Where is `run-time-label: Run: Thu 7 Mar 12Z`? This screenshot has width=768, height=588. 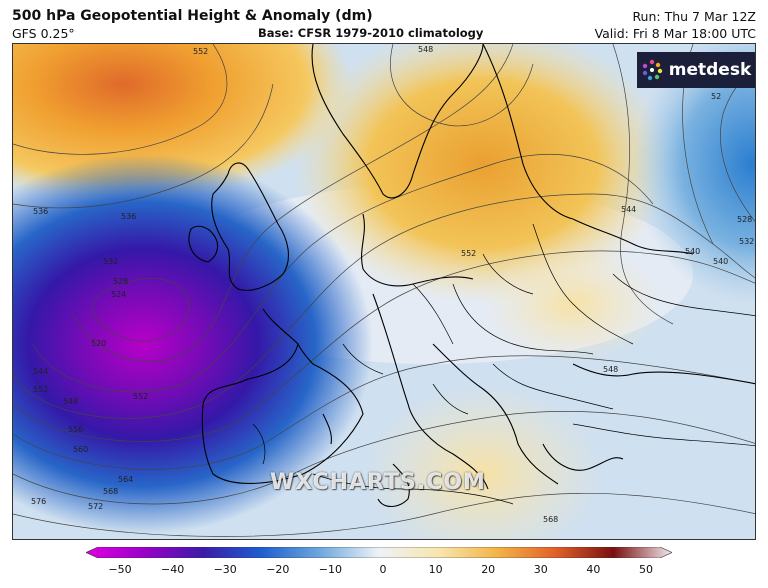
run-time-label: Run: Thu 7 Mar 12Z is located at coordinates (694, 16).